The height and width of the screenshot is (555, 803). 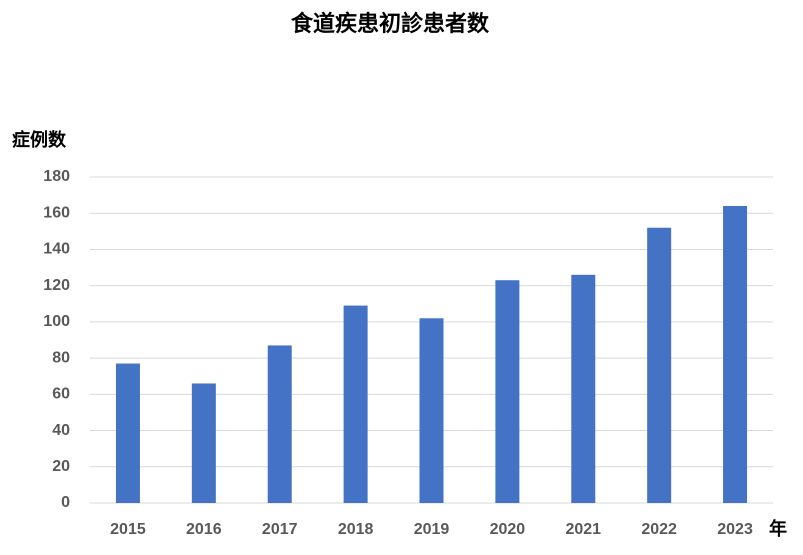 I want to click on y-tick-label: 40, so click(x=61, y=430).